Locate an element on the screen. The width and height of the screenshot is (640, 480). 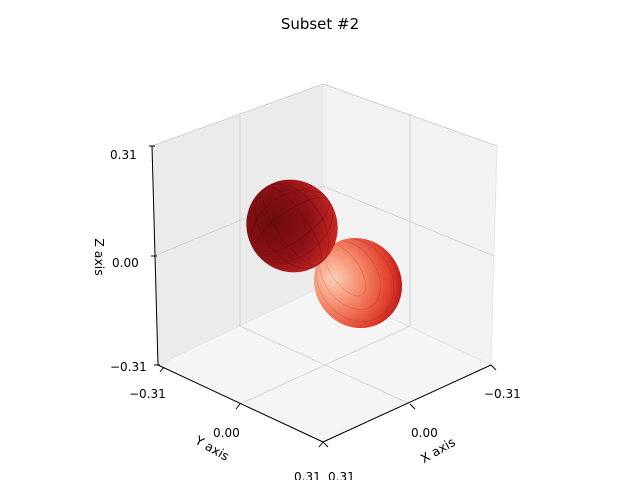
chart-title: Subset #2 is located at coordinates (320, 24).